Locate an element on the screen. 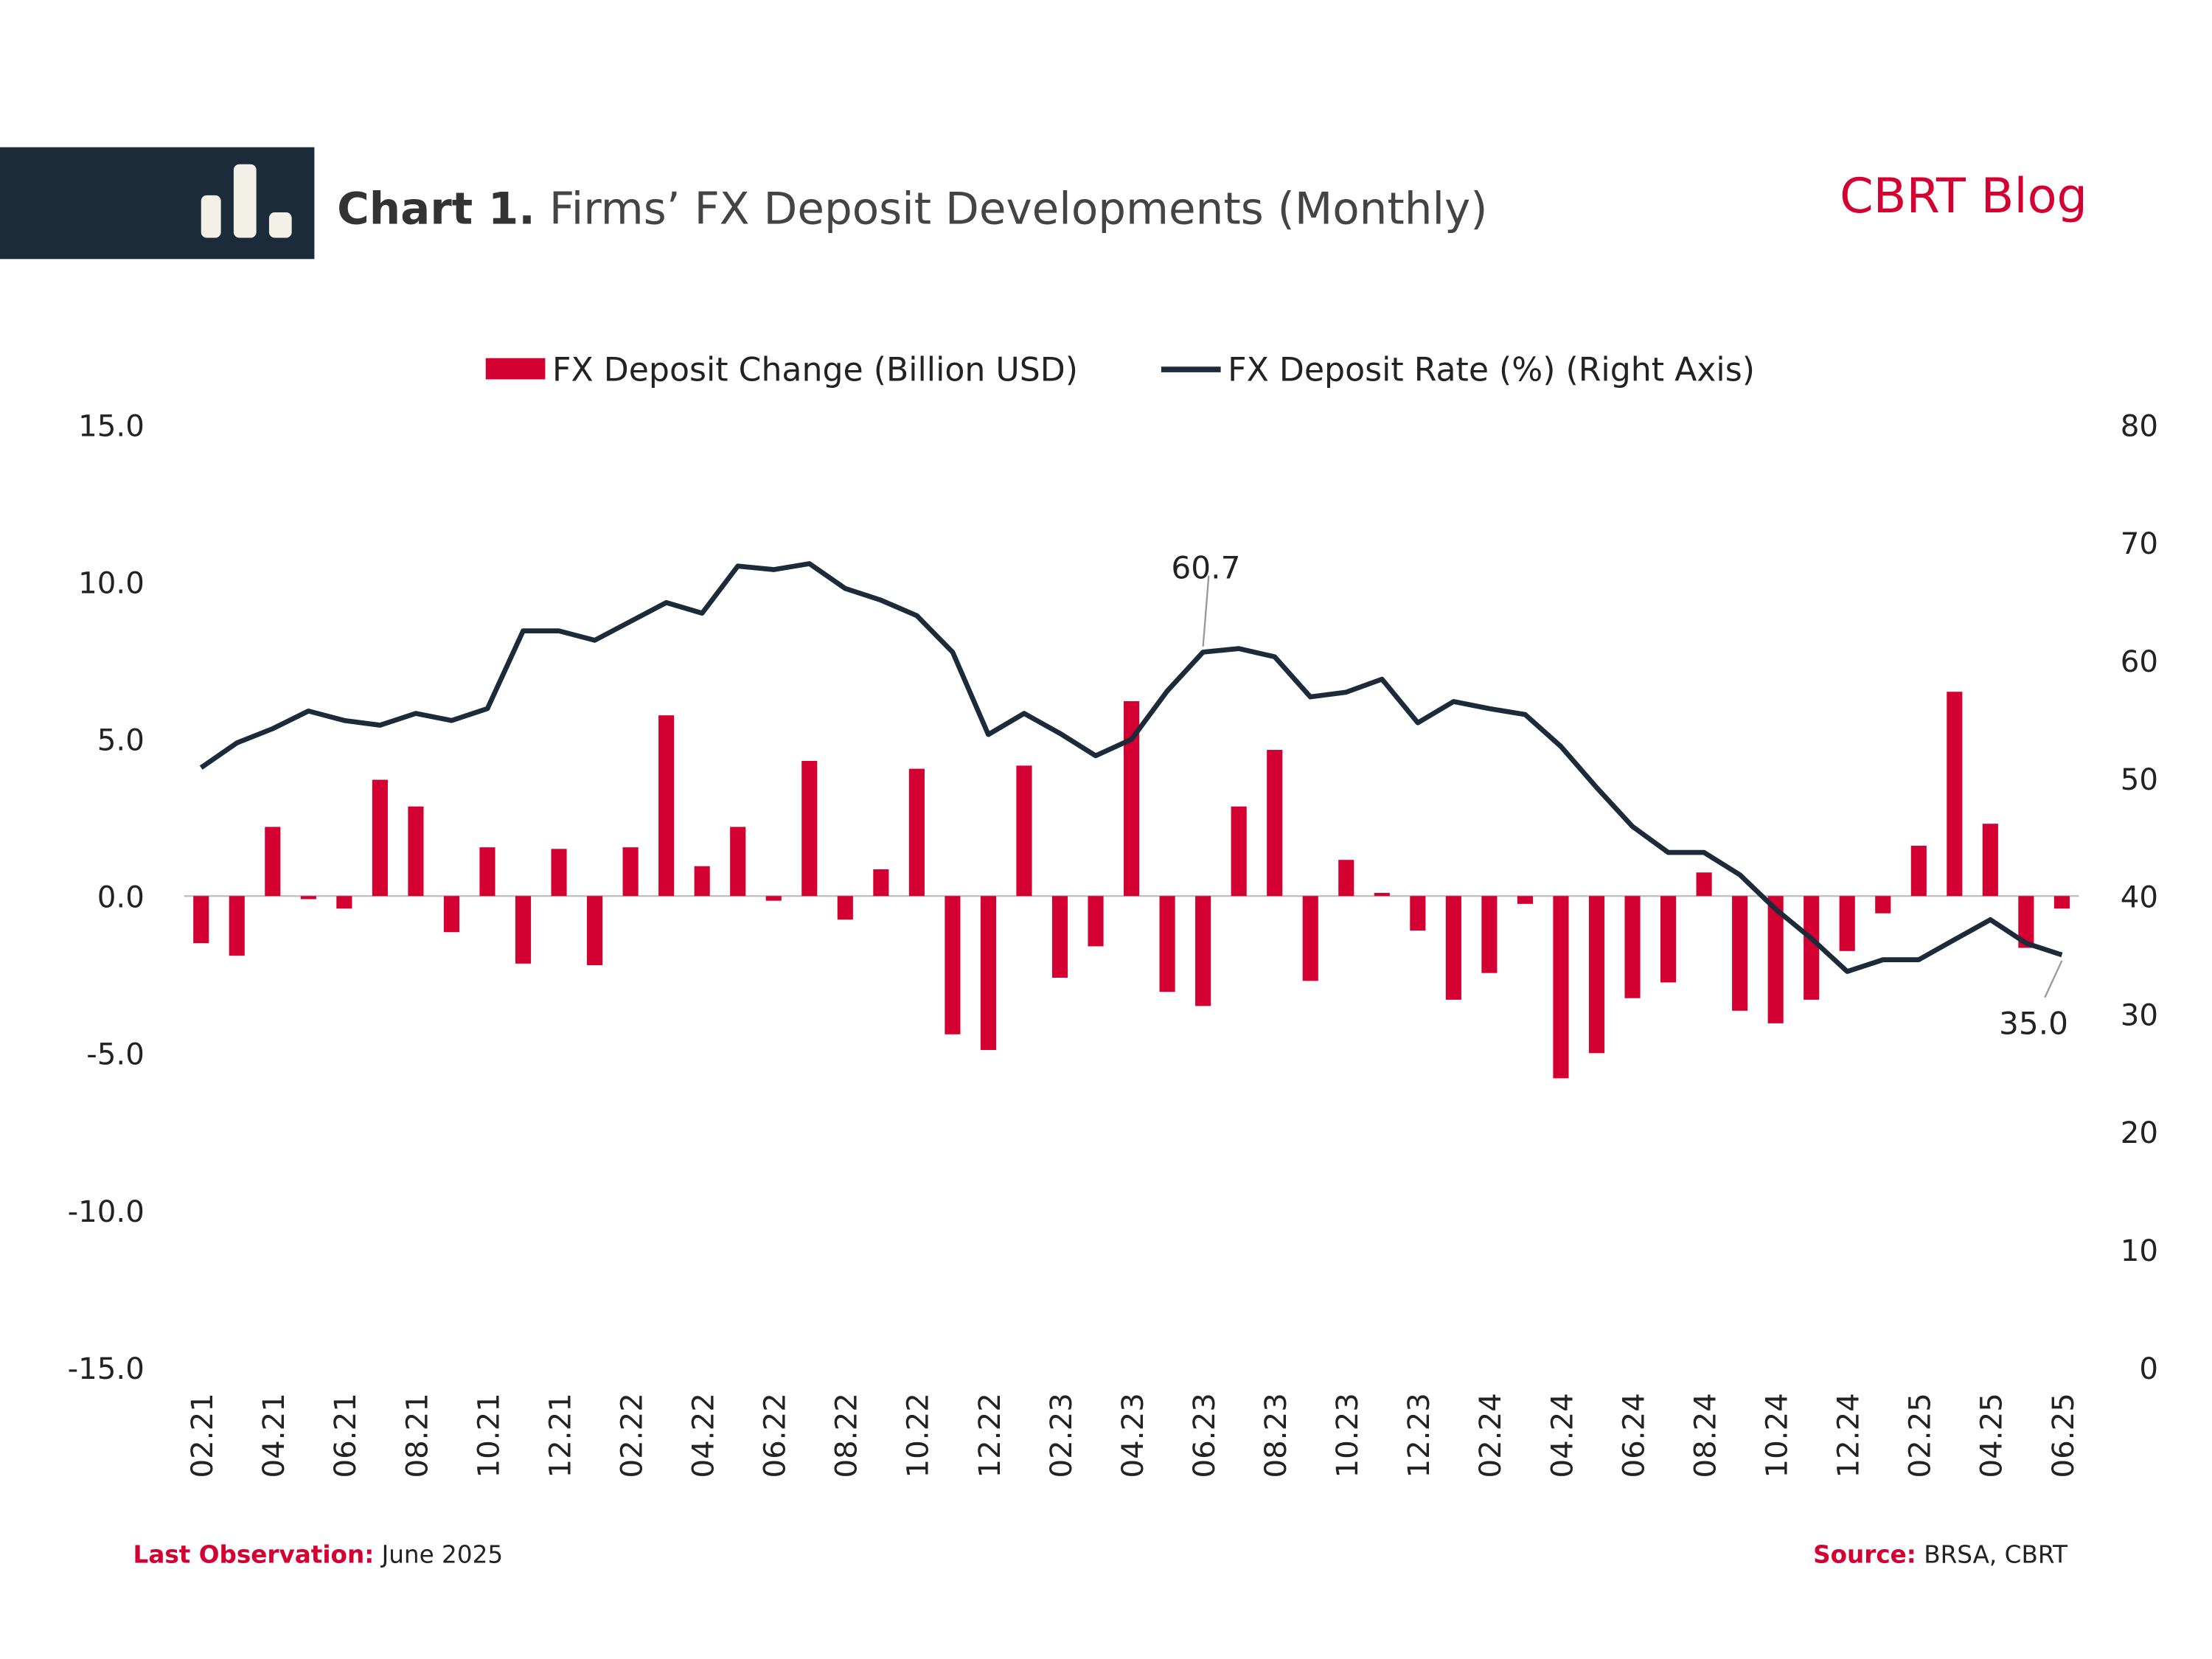 The width and height of the screenshot is (2212, 1659). x-tick-label: 06.25 is located at coordinates (2063, 1435).